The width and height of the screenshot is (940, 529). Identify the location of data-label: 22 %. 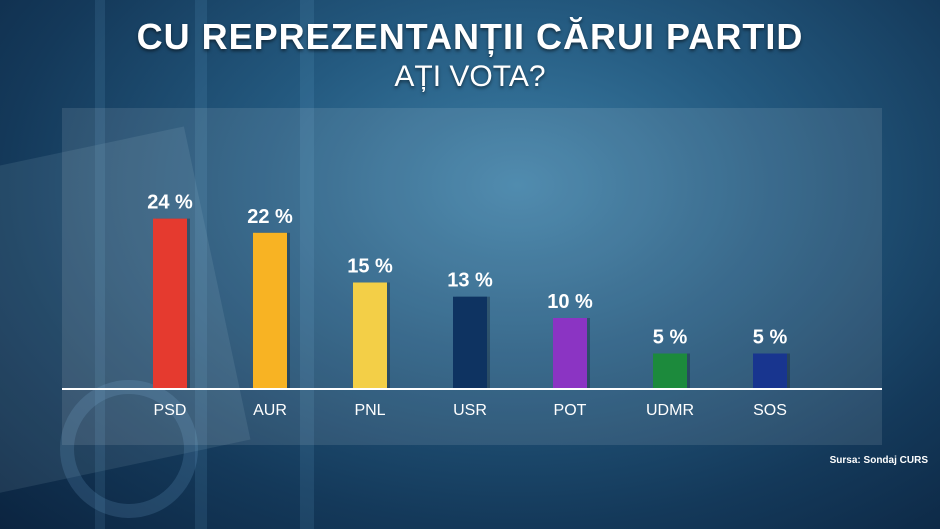
(270, 217).